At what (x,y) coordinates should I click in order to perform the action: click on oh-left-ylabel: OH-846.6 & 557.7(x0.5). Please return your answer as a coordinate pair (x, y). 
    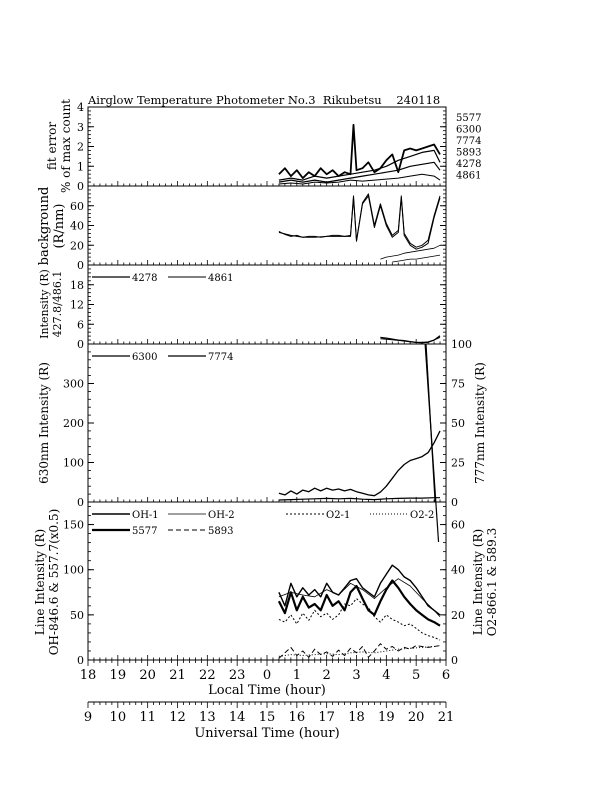
    Looking at the image, I should click on (54, 582).